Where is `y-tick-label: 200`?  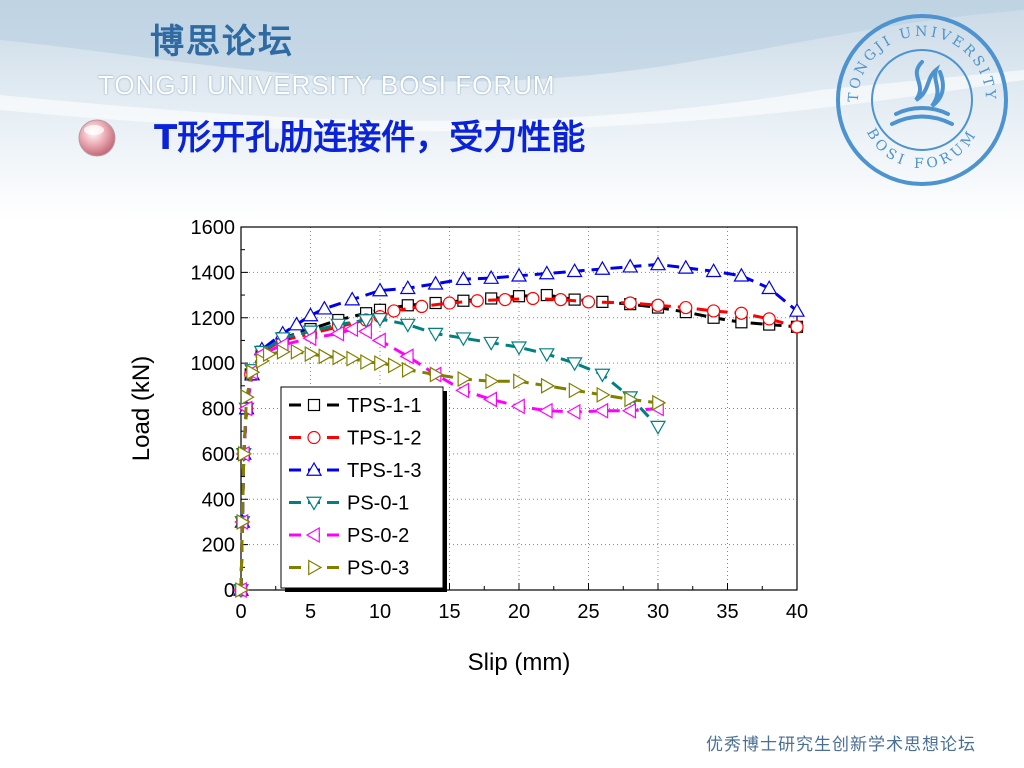
y-tick-label: 200 is located at coordinates (218, 546).